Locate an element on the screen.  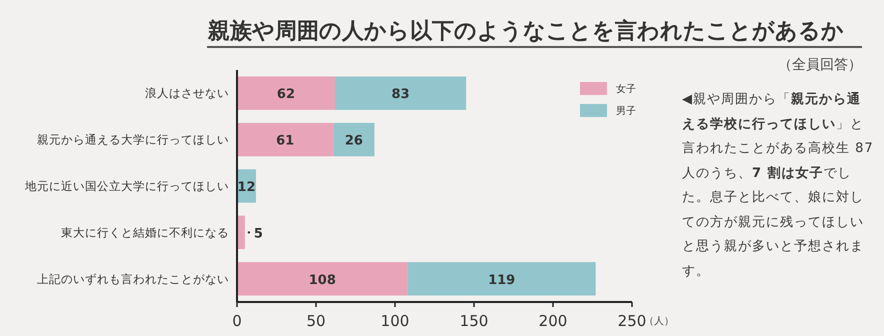
data-label: 62 is located at coordinates (286, 94).